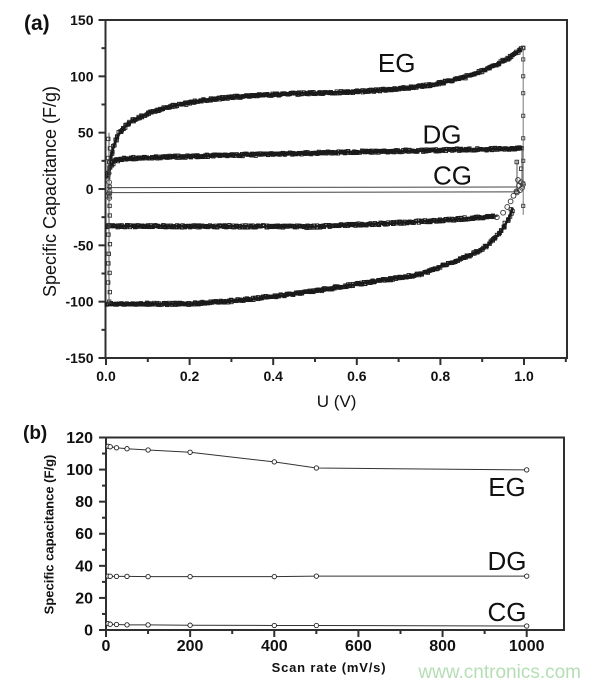  What do you see at coordinates (499, 672) in the screenshot?
I see `svg-text: www.cntronics.com` at bounding box center [499, 672].